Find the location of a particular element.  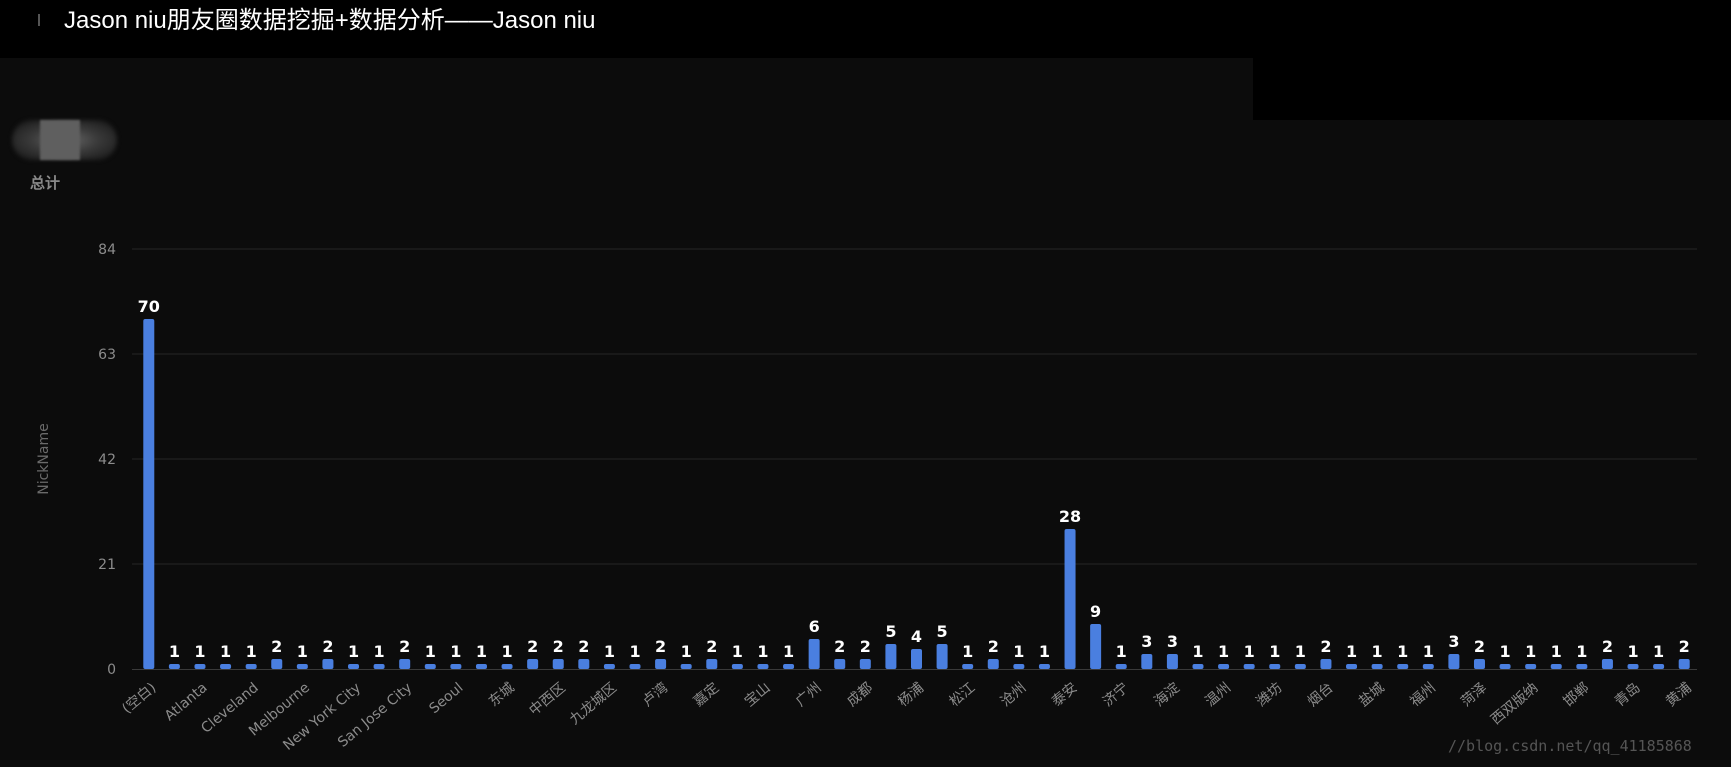

data-label: 9 is located at coordinates (1095, 611).